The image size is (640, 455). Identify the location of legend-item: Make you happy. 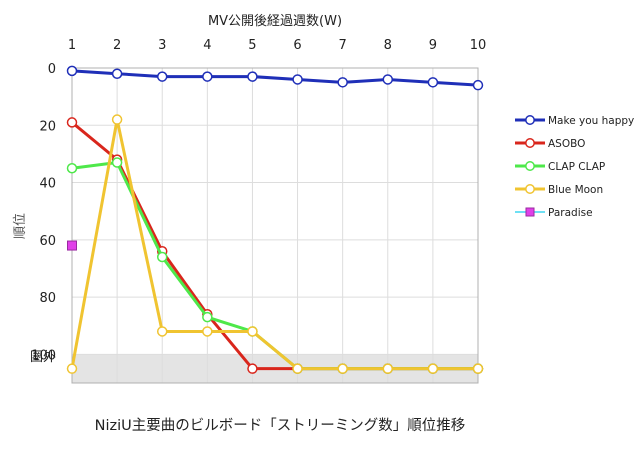
(574, 121).